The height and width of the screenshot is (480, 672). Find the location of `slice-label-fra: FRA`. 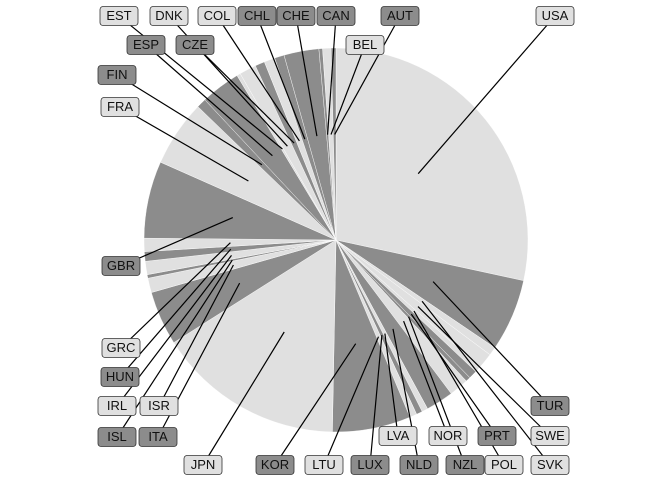

slice-label-fra: FRA is located at coordinates (120, 107).